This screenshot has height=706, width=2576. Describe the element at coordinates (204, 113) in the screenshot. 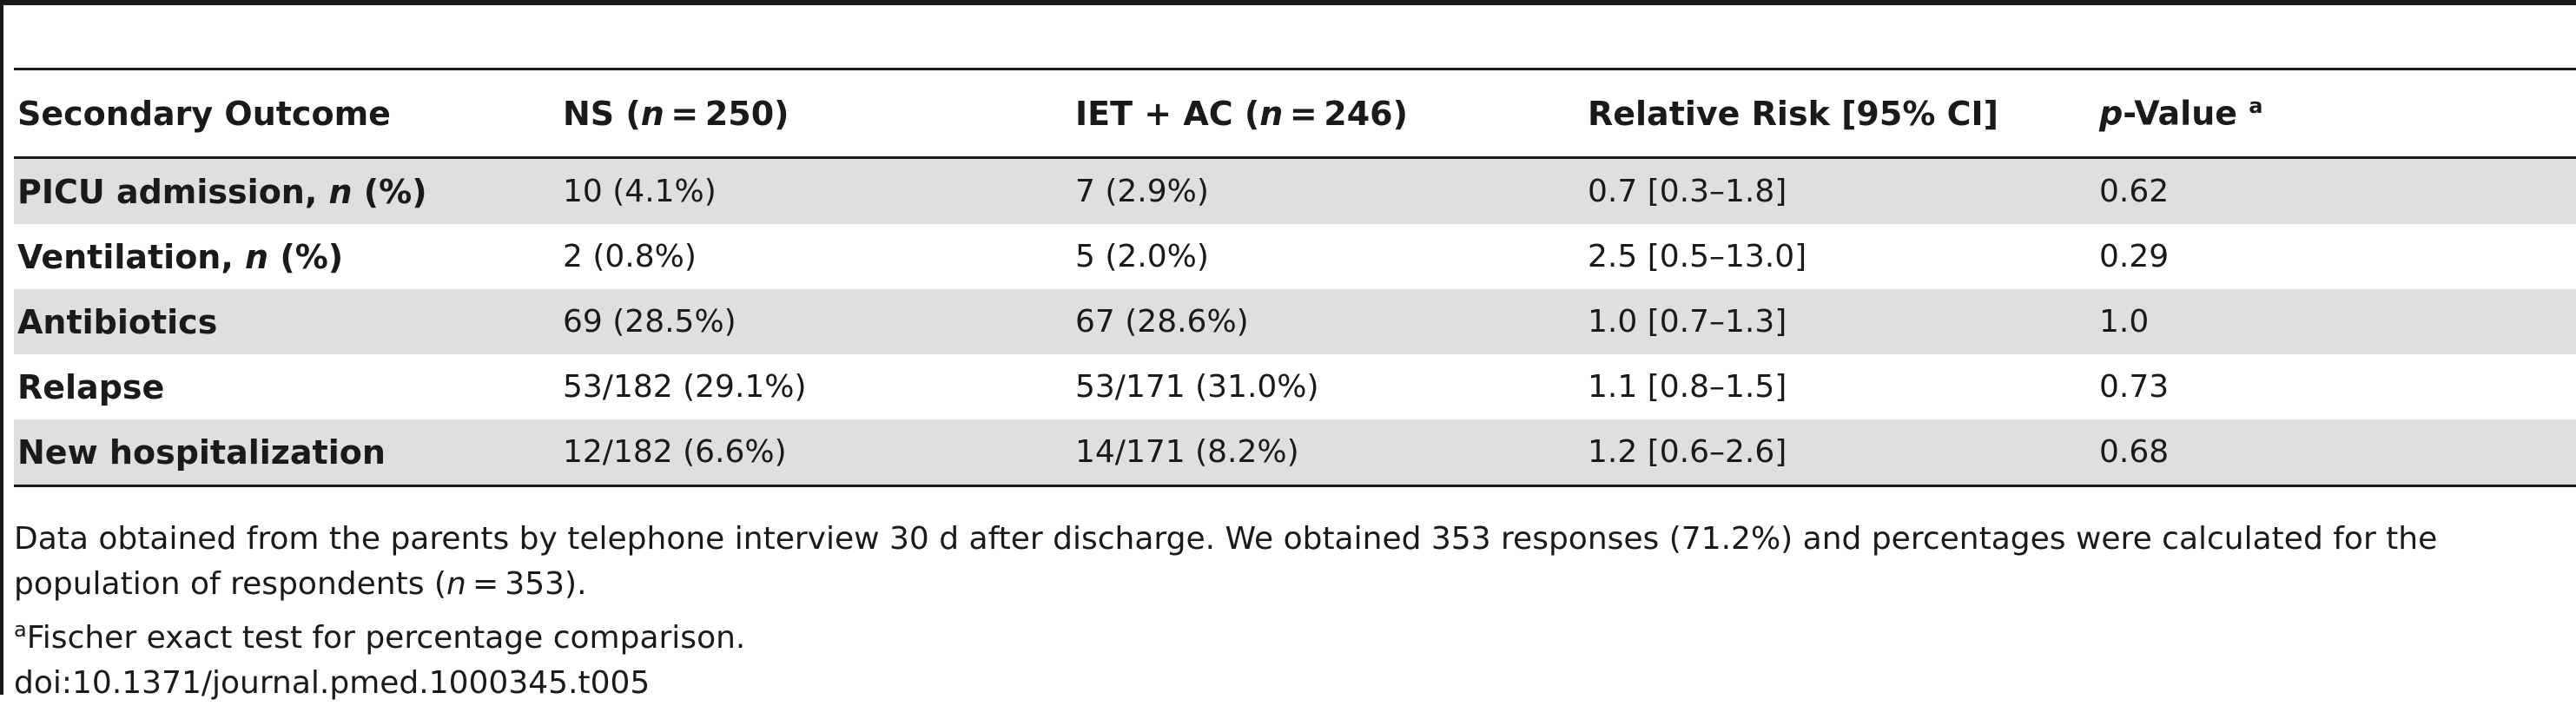

I see `header-outcome: Secondary Outcome` at that location.